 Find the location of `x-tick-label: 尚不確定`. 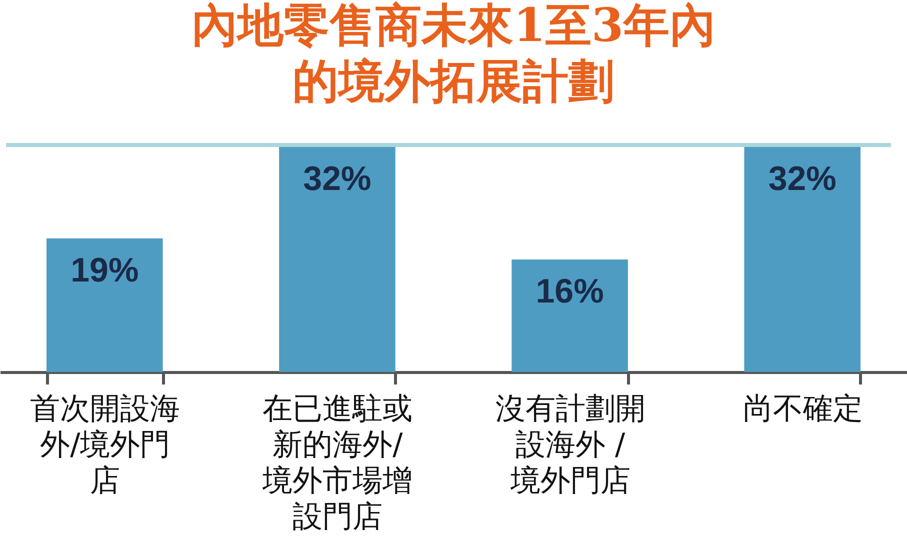

x-tick-label: 尚不確定 is located at coordinates (802, 409).